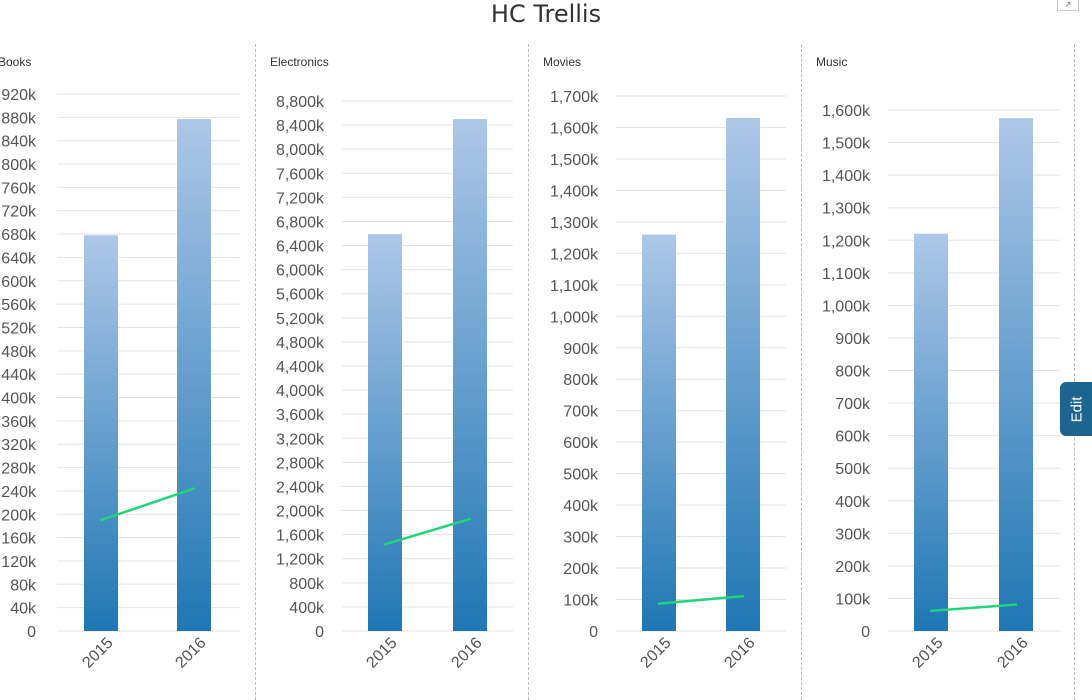 This screenshot has height=700, width=1092. I want to click on edit-label: Edit, so click(1077, 409).